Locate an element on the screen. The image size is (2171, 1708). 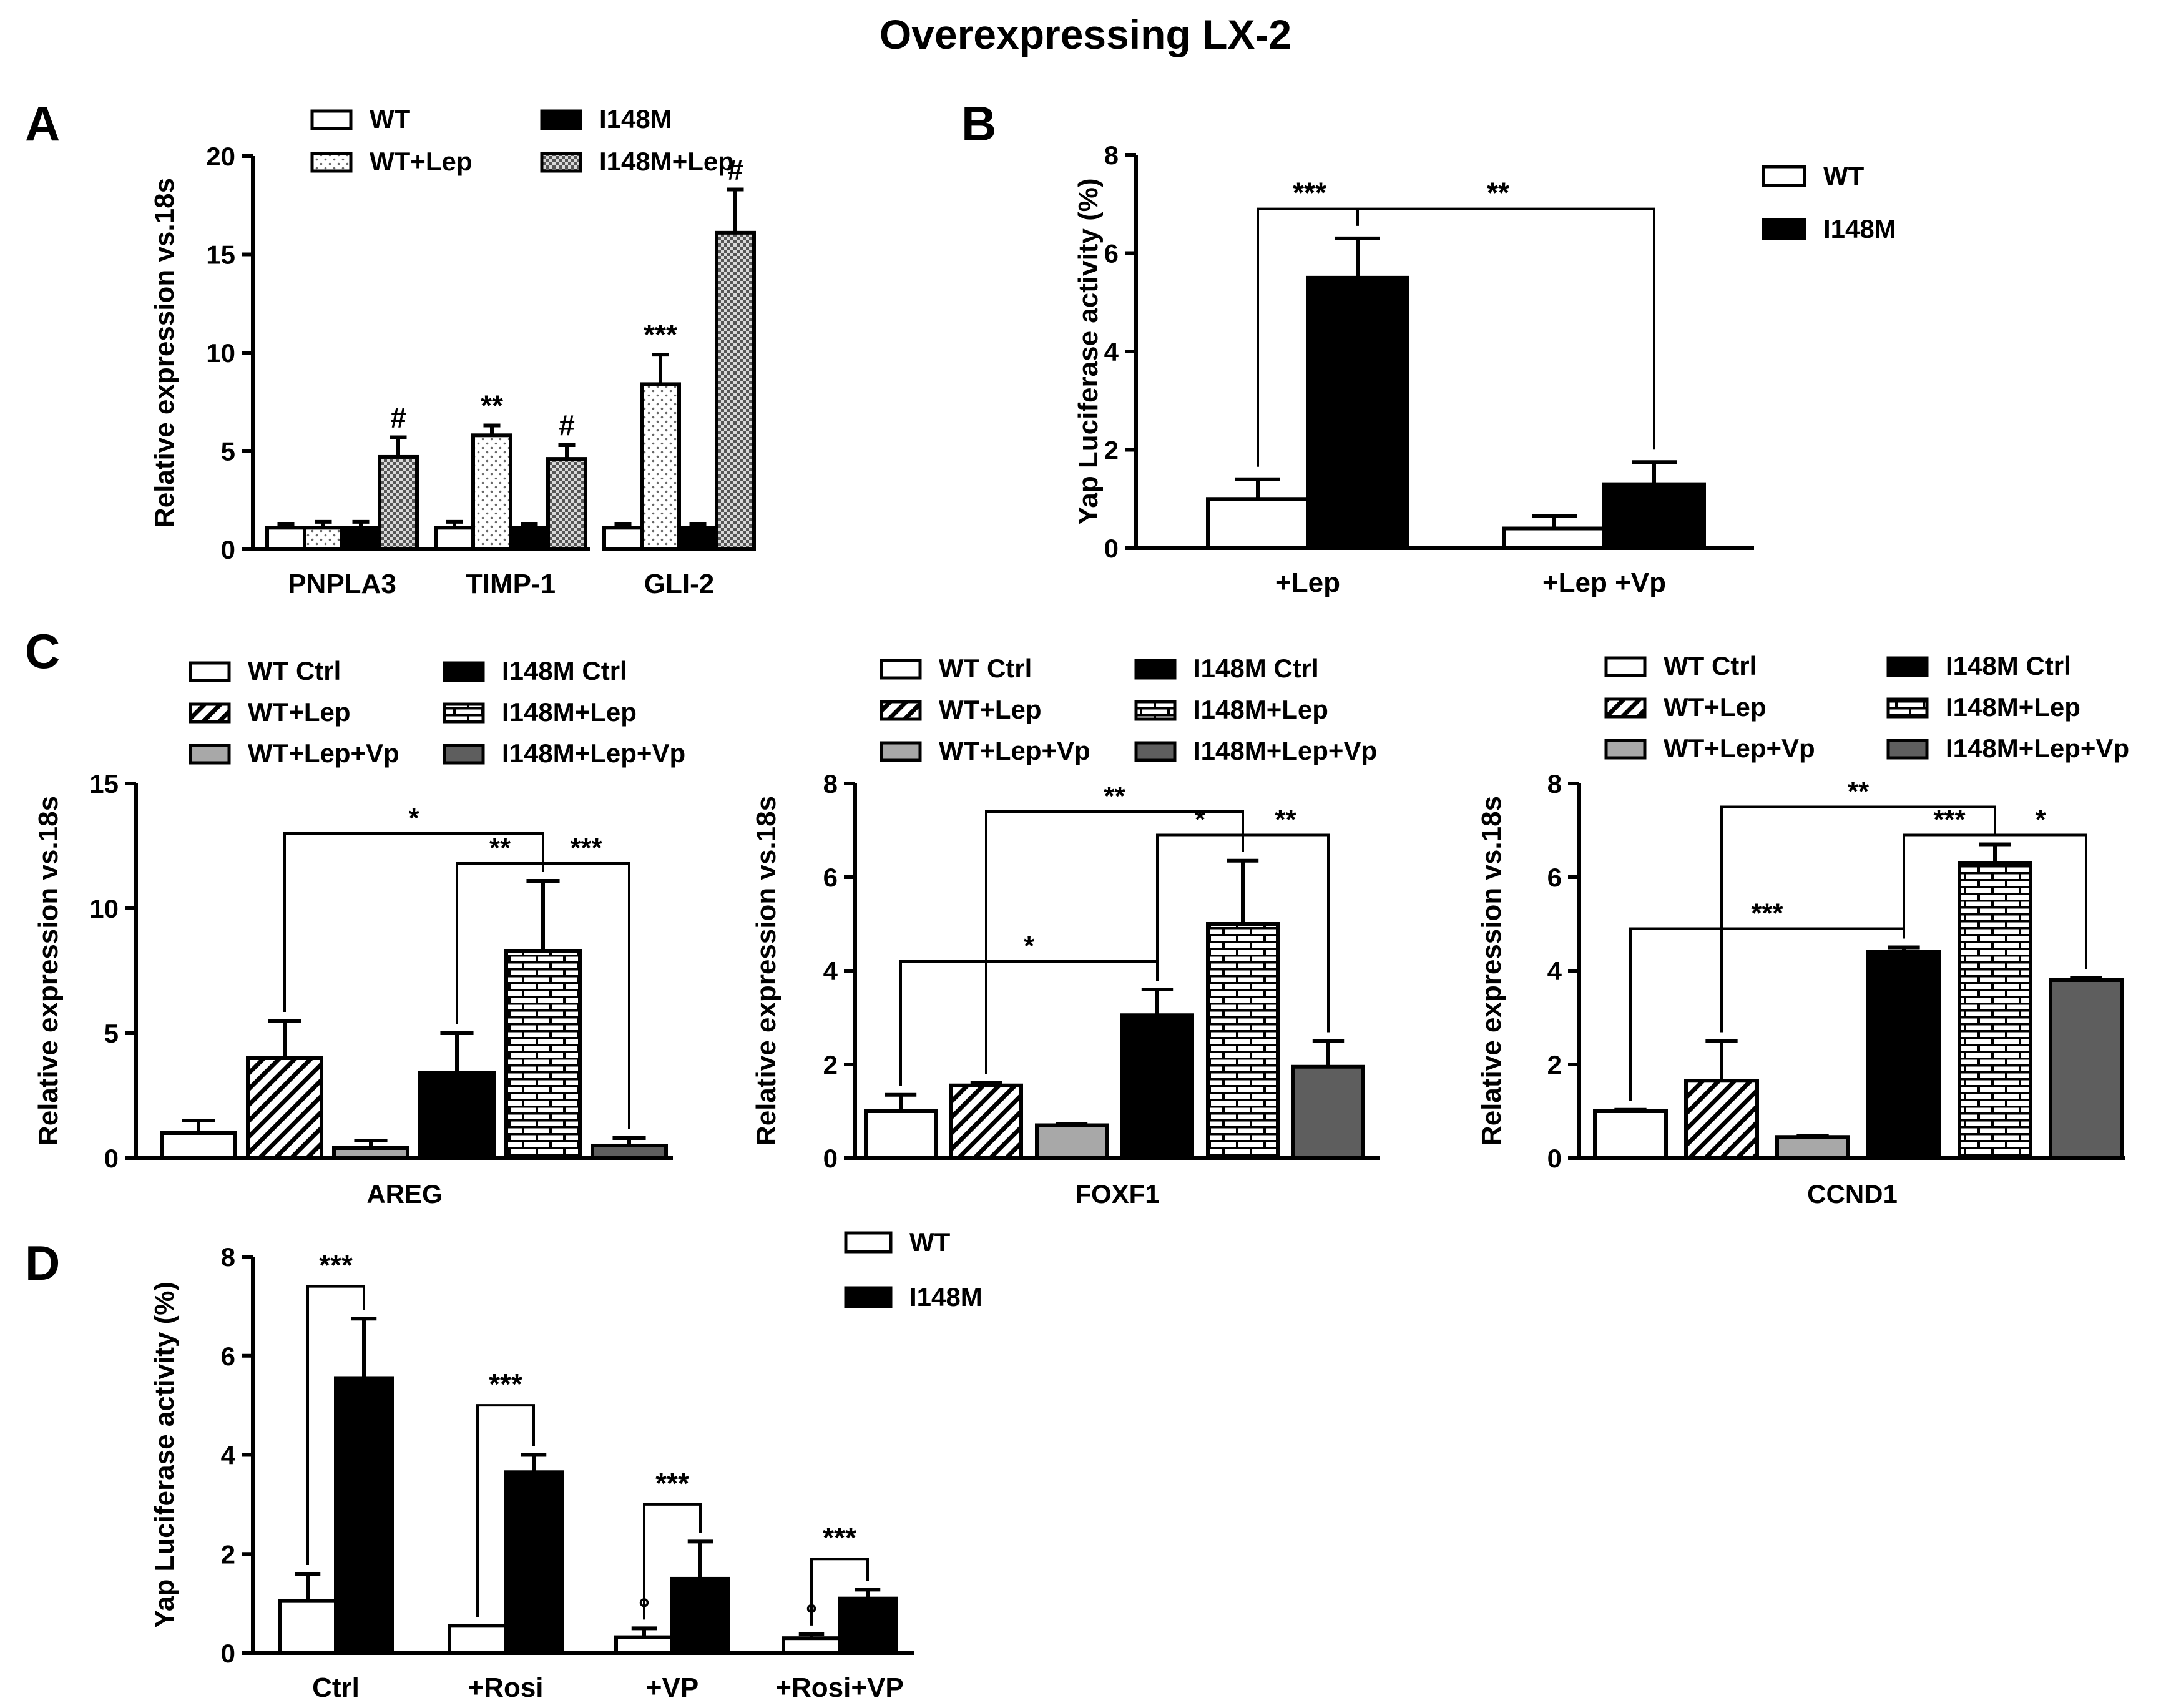
chart-c3-sig-label: * is located at coordinates (2041, 820).